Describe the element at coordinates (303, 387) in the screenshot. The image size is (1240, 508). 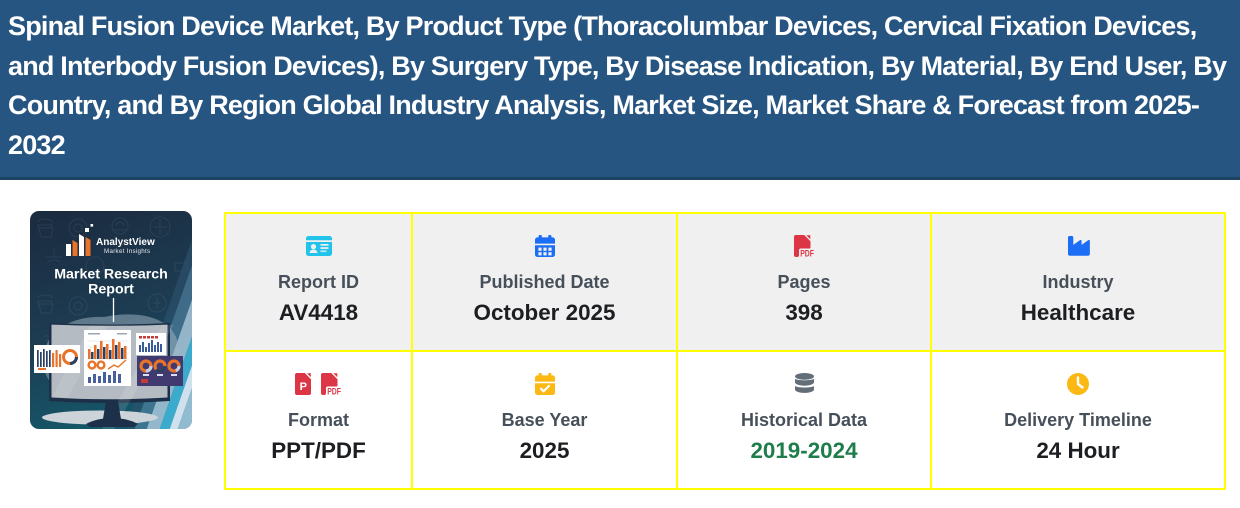
I see `svg-text: P` at that location.